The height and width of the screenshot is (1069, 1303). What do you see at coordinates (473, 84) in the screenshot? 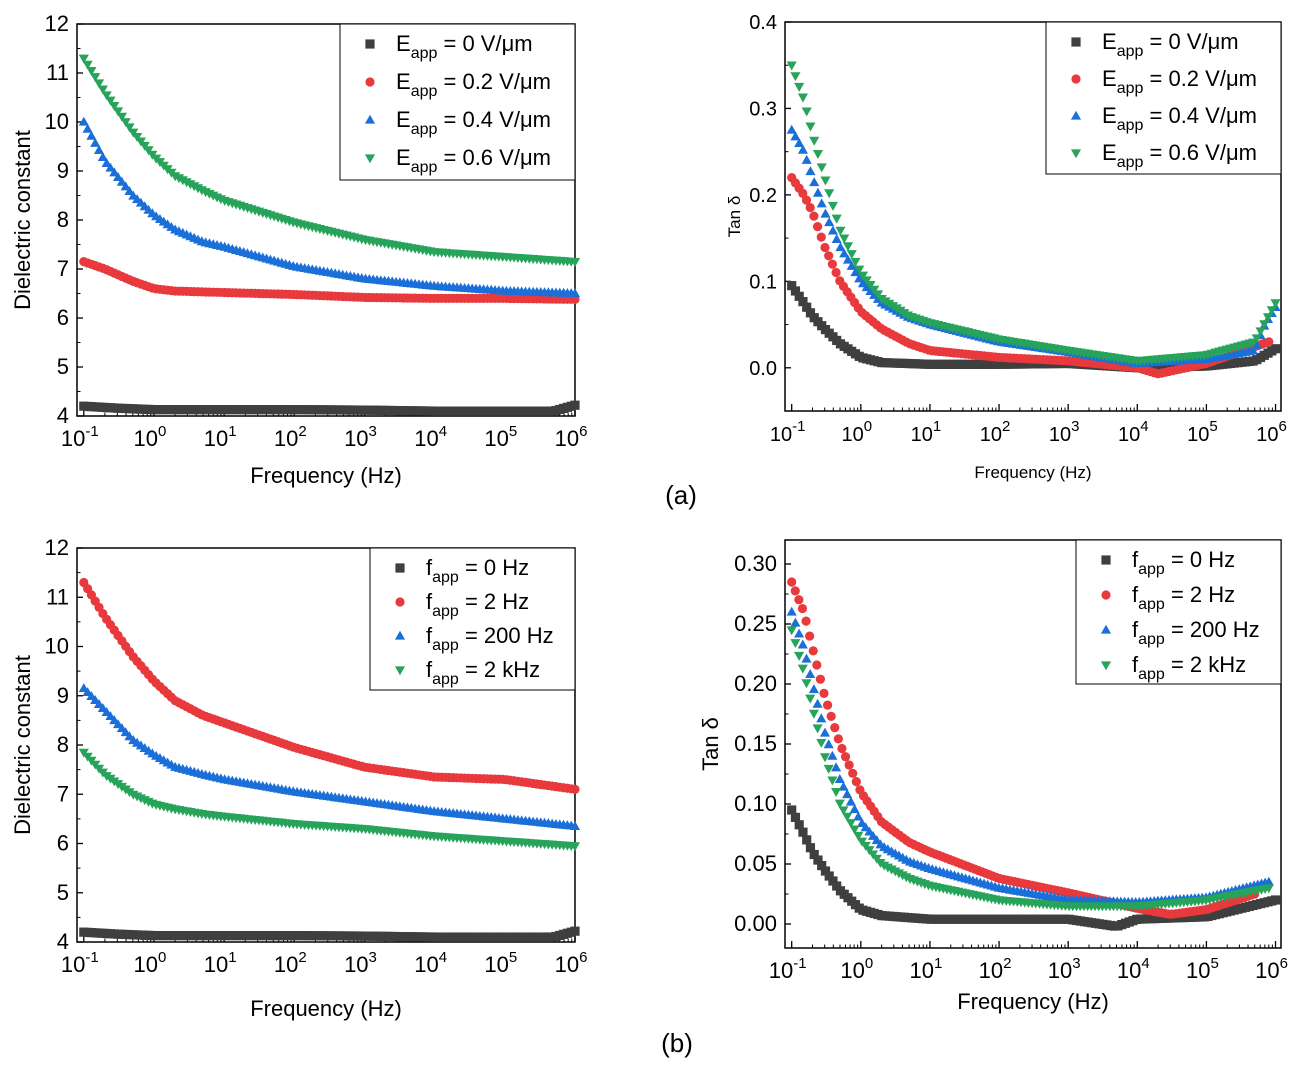
I see `legend-entry: Eapp = 0.2 V/μm` at bounding box center [473, 84].